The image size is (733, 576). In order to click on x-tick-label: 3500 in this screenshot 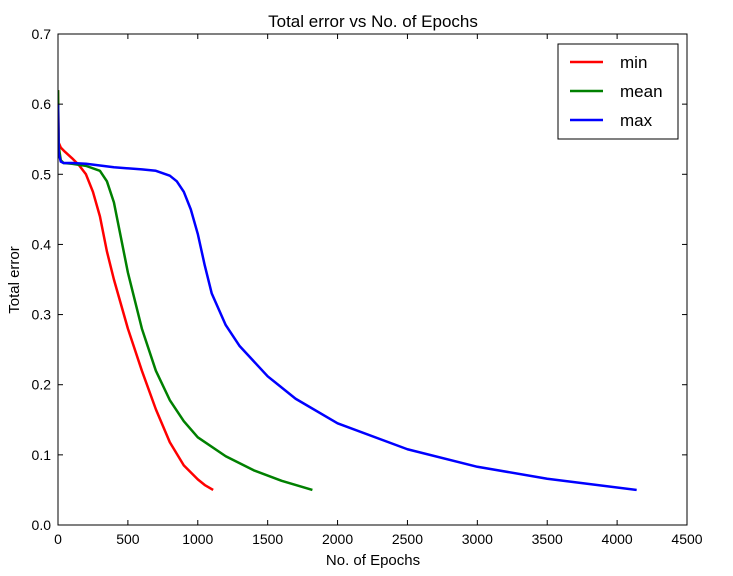, I will do `click(547, 539)`.